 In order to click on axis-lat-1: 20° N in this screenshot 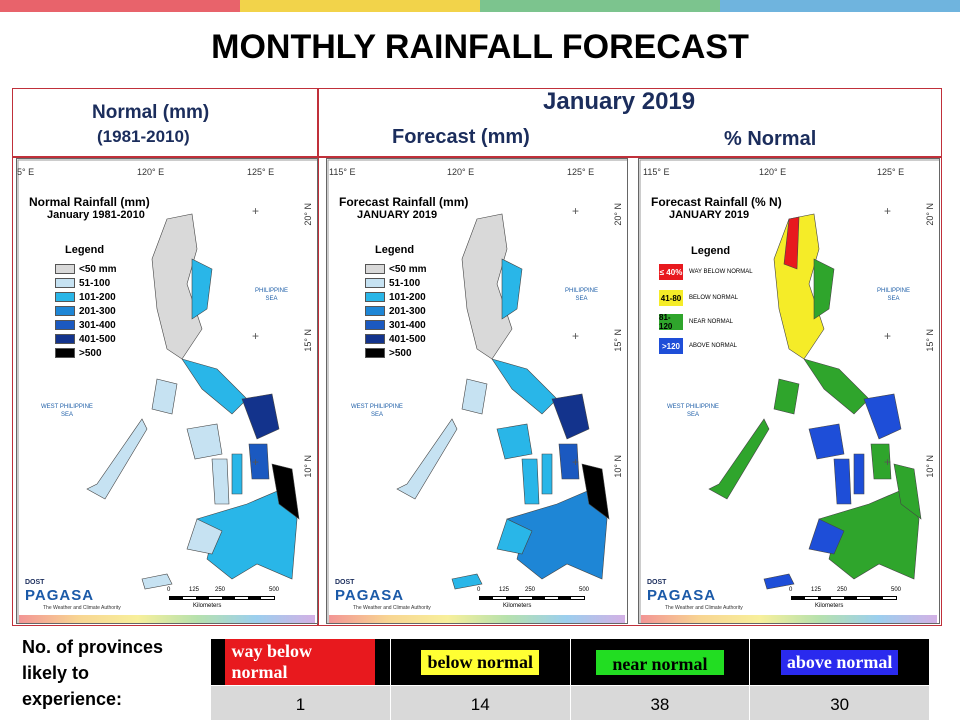, I will do `click(308, 214)`.